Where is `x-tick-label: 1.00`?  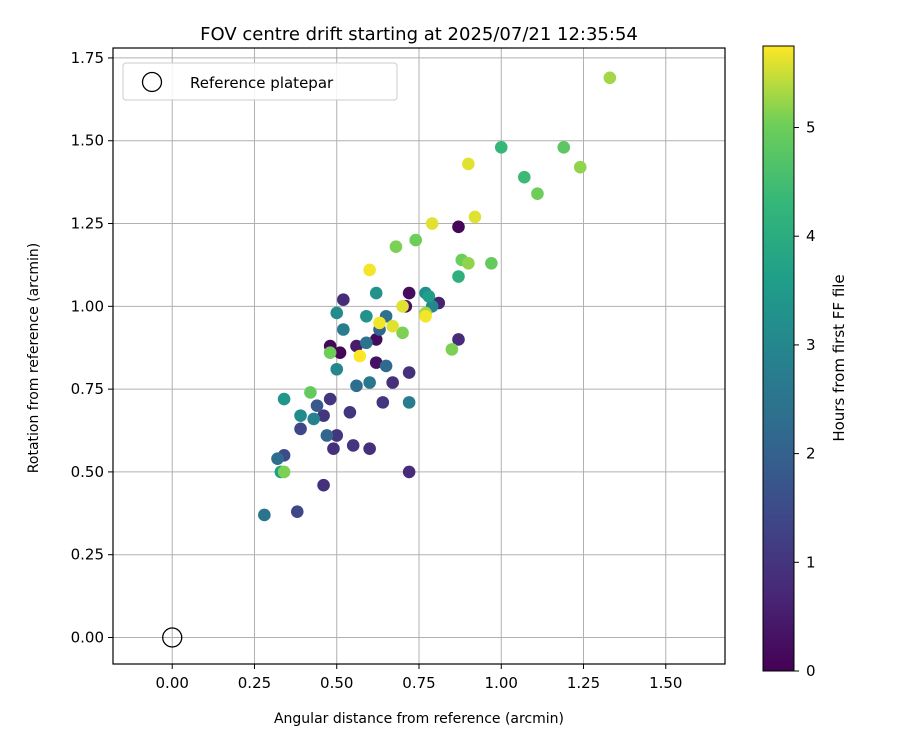 x-tick-label: 1.00 is located at coordinates (501, 683).